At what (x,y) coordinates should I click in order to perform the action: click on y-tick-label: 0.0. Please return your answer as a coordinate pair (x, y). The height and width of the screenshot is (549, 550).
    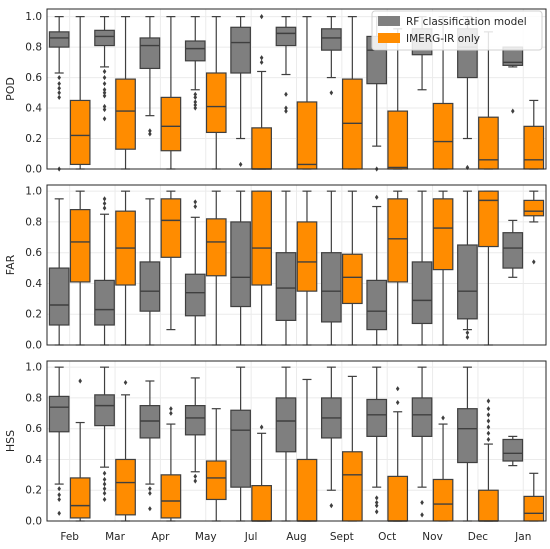
    Looking at the image, I should click on (33, 522).